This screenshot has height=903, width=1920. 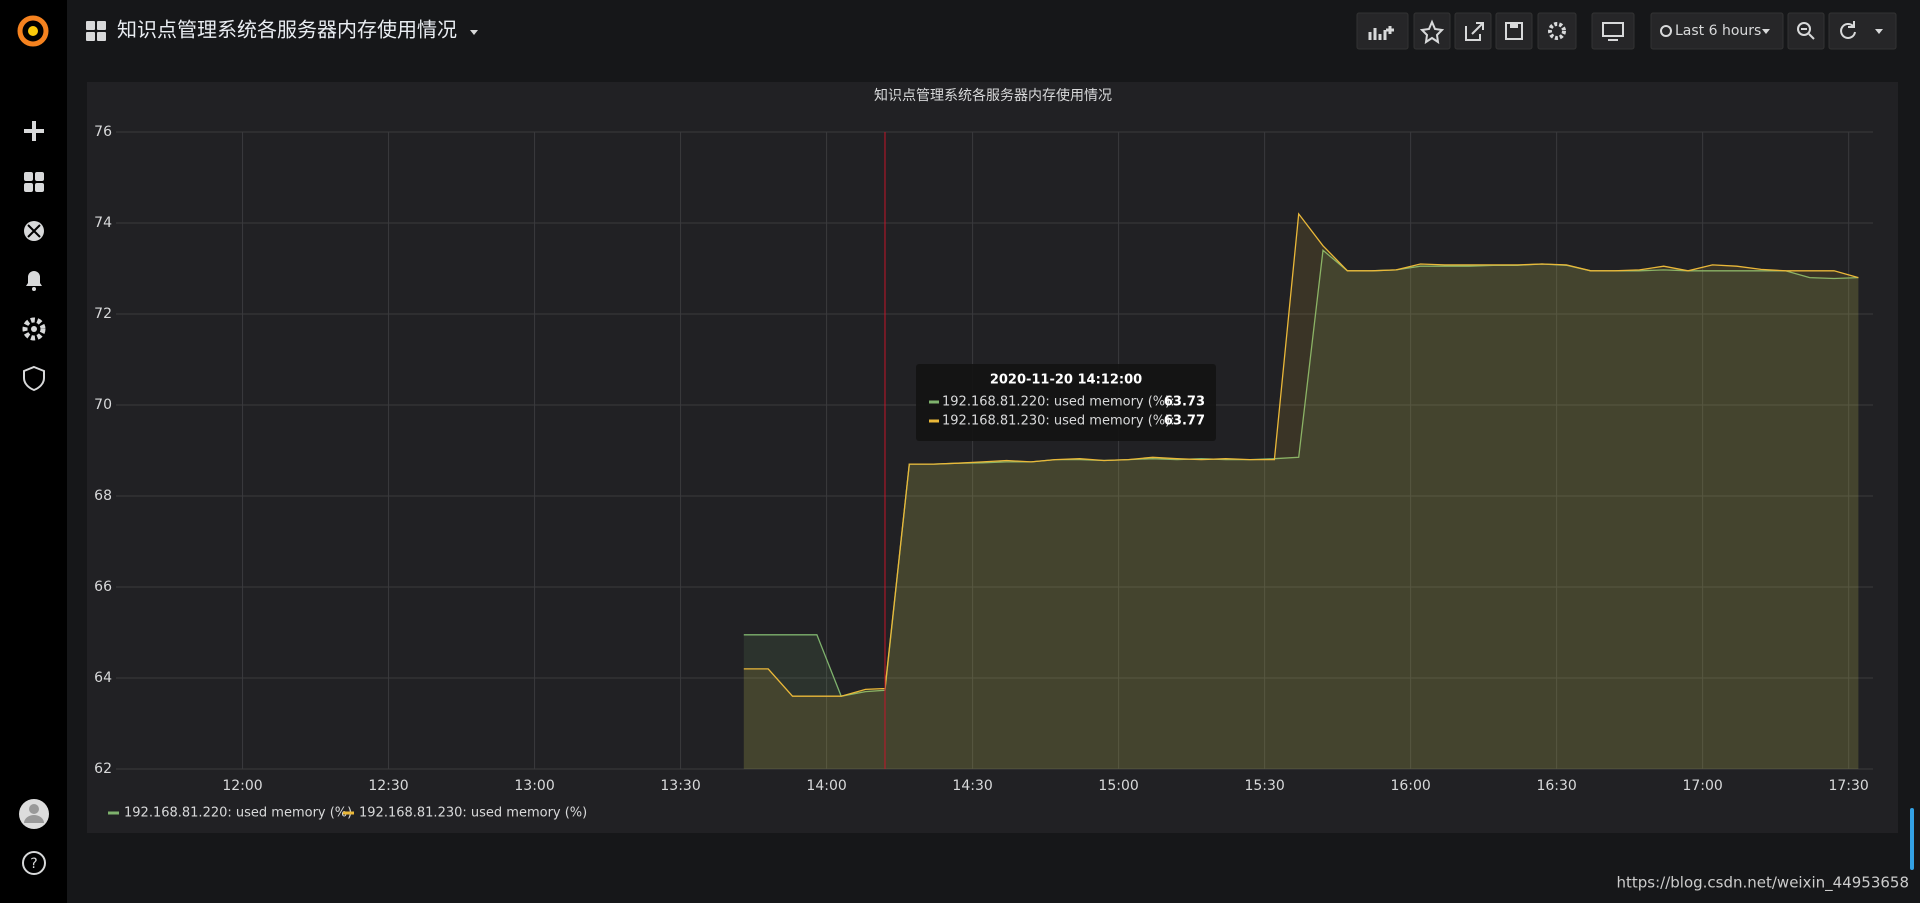 What do you see at coordinates (103, 587) in the screenshot?
I see `y-tick-label: 66` at bounding box center [103, 587].